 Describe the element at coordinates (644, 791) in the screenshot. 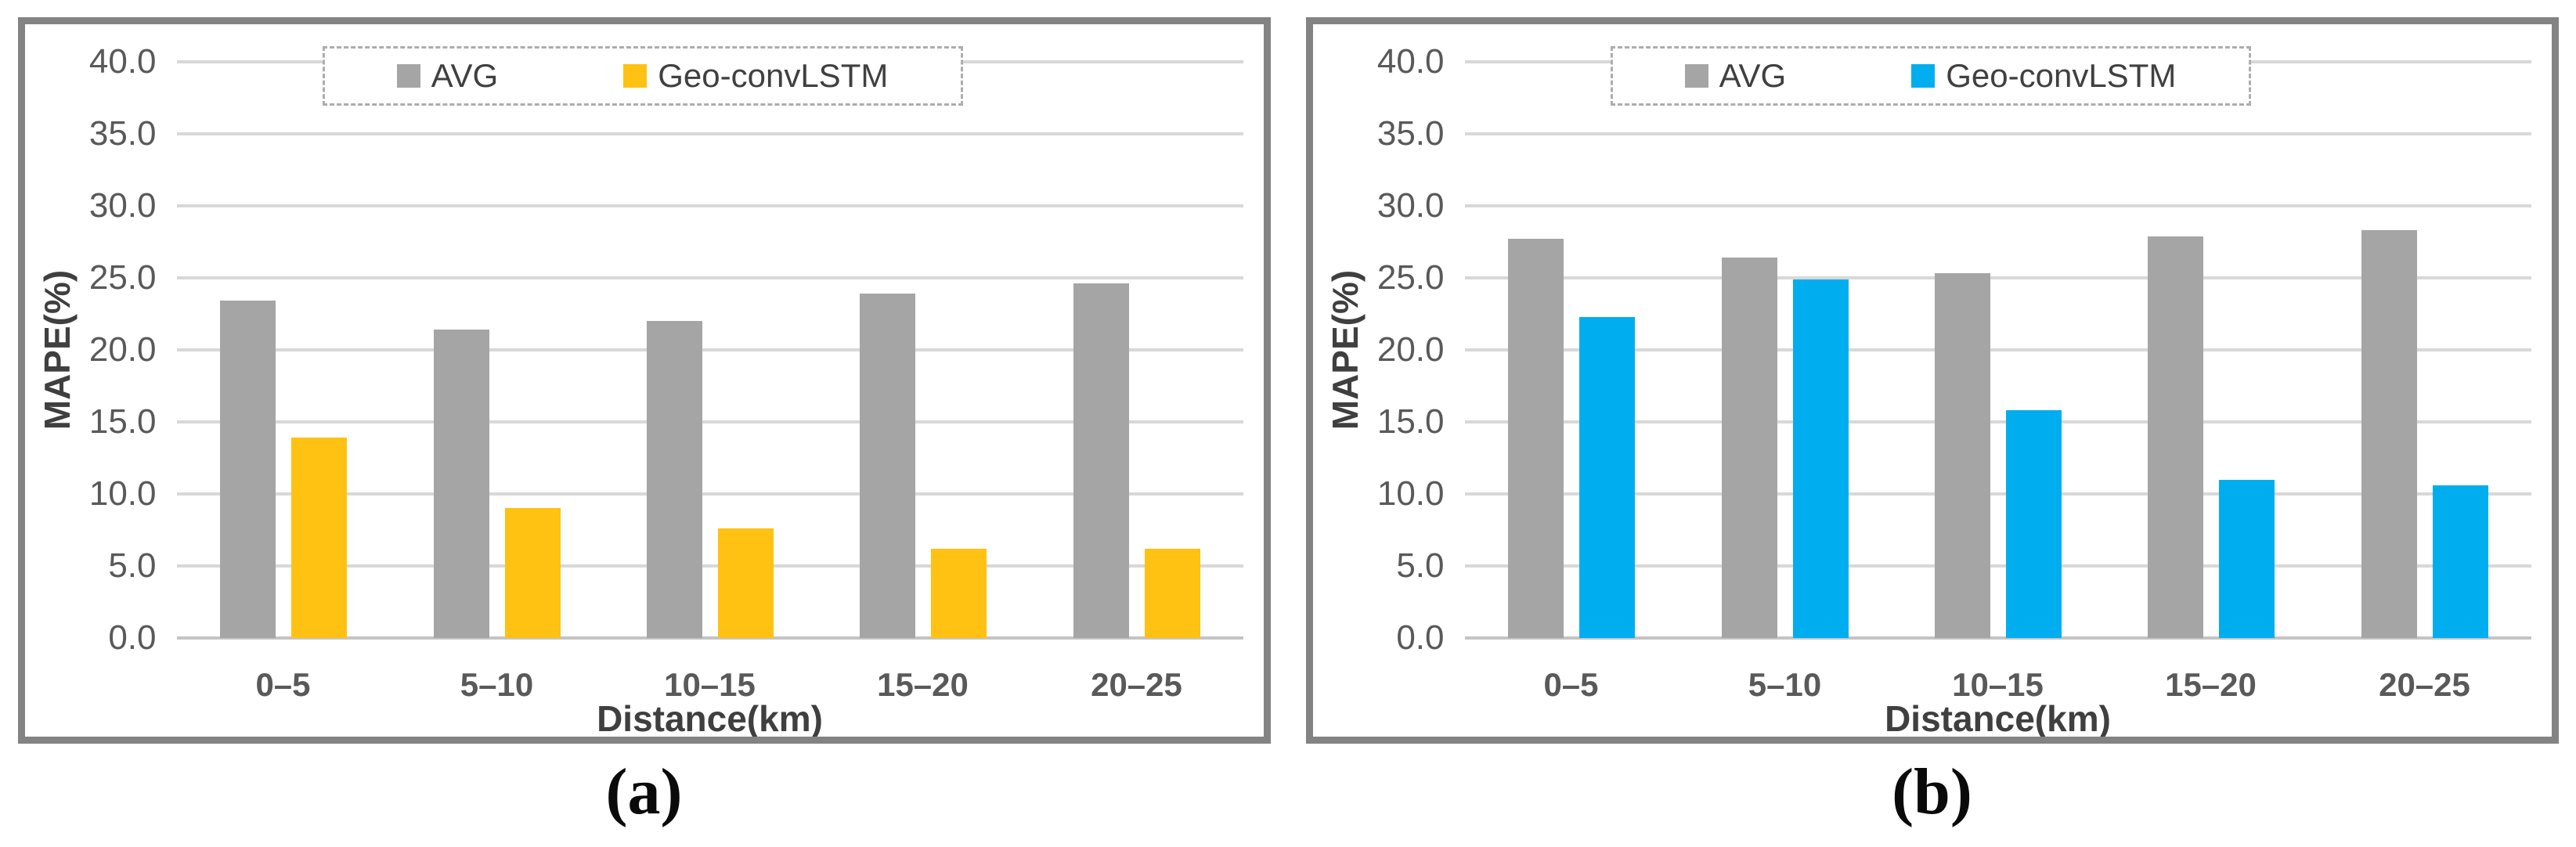

I see `caption-a: (a)` at that location.